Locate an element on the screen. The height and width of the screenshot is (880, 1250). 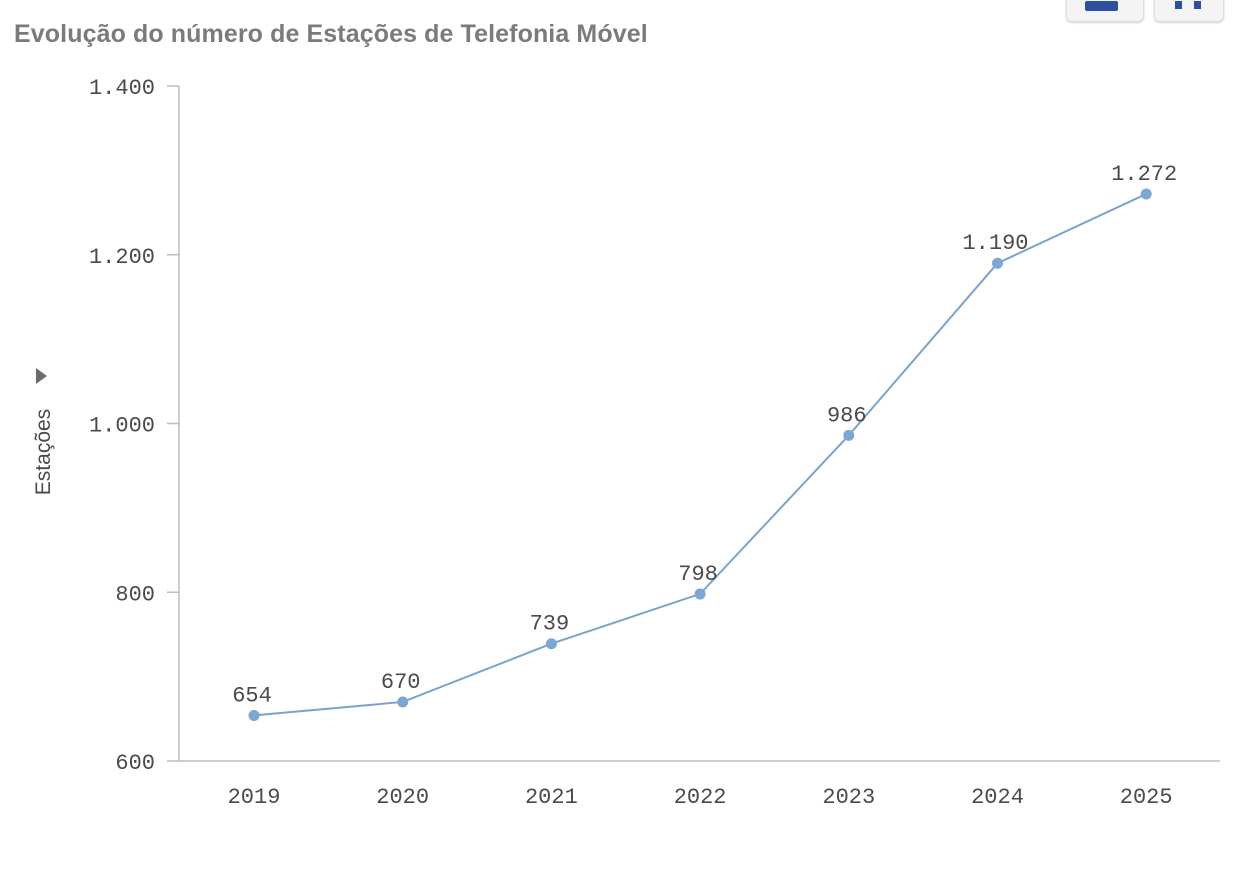
y-tick-label: 800 is located at coordinates (135, 594).